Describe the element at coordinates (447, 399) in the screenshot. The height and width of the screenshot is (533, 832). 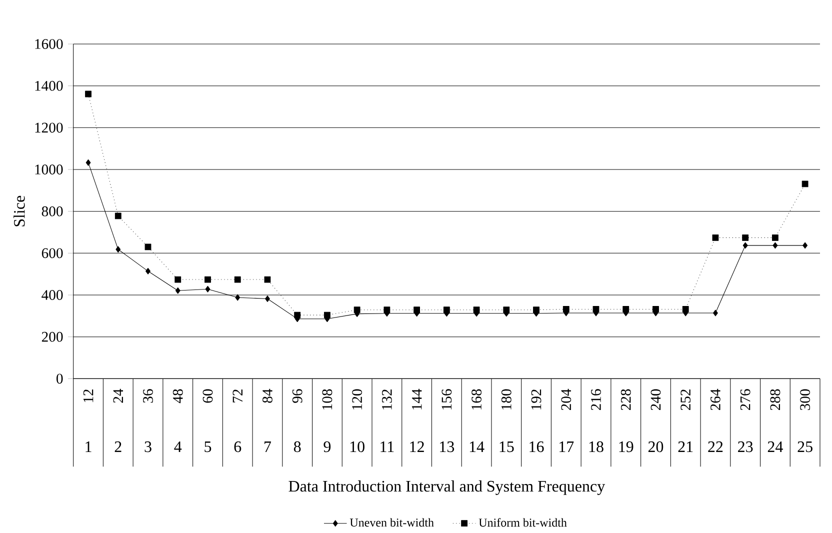
I see `x-tick-label: 156` at that location.